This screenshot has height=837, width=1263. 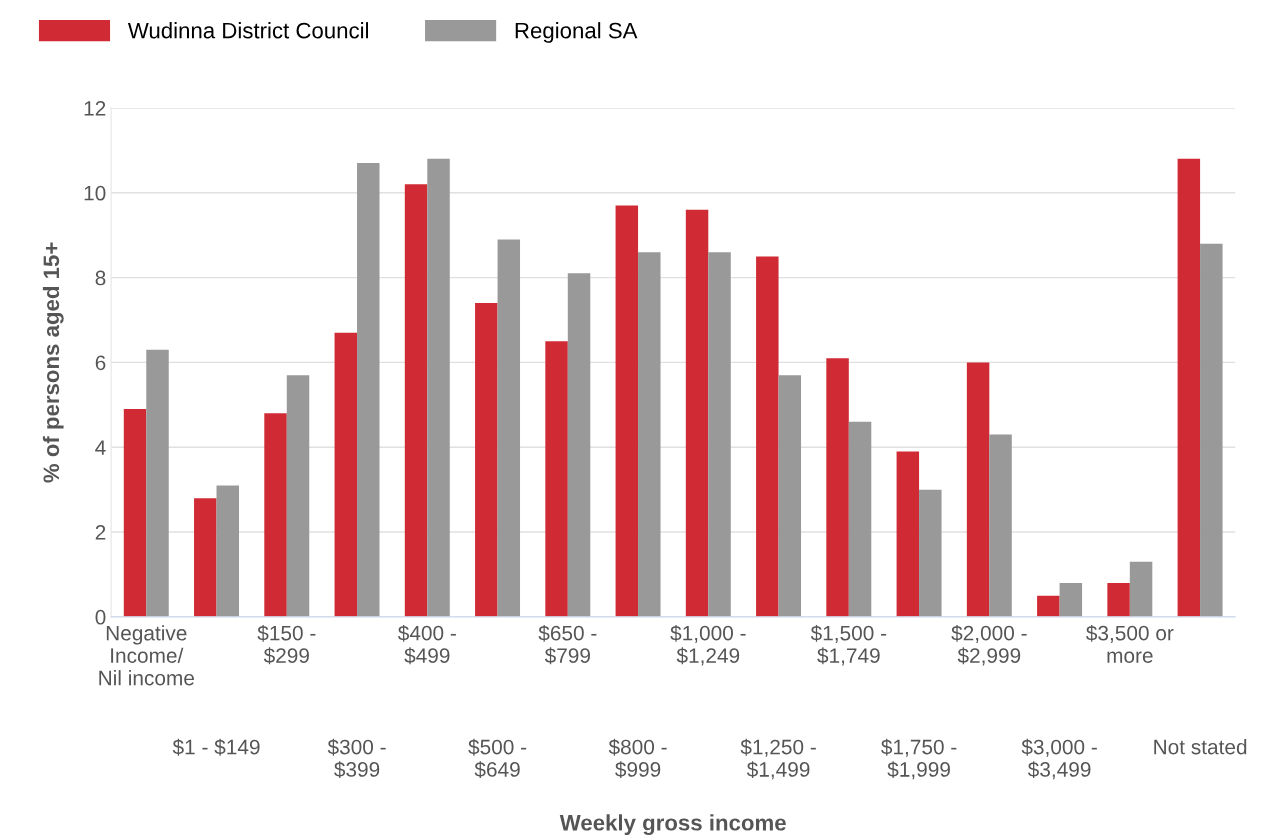 What do you see at coordinates (672, 825) in the screenshot?
I see `x-axis-title: Weekly gross income` at bounding box center [672, 825].